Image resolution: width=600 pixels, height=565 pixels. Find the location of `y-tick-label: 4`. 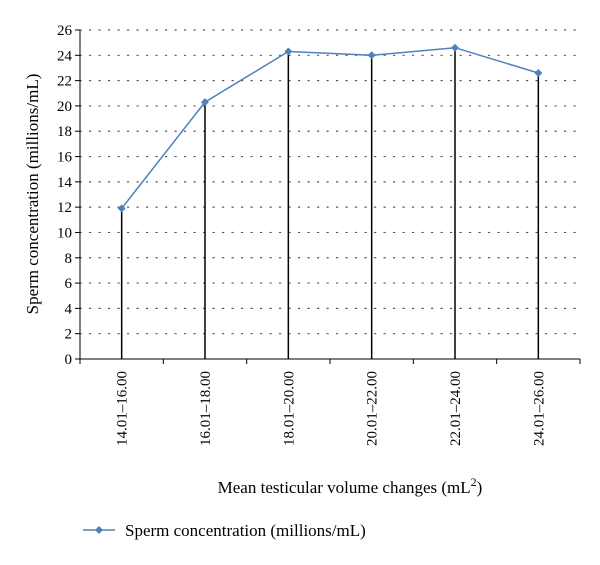

y-tick-label: 4 is located at coordinates (69, 309).